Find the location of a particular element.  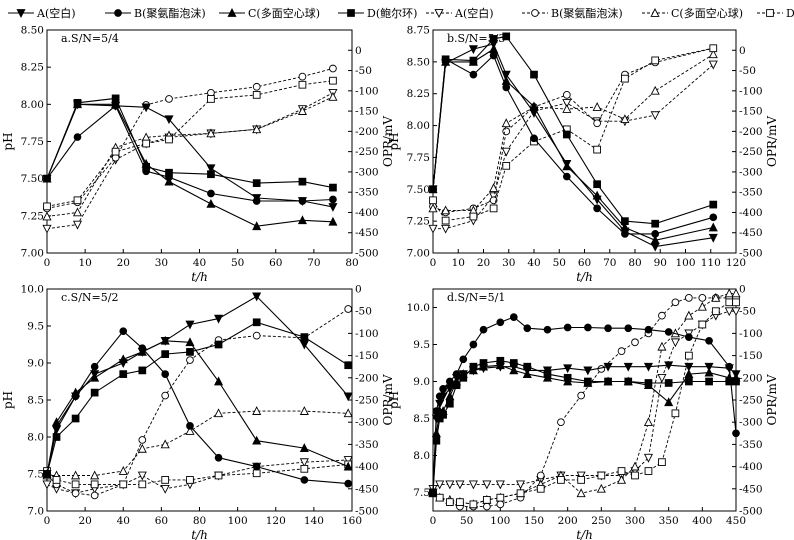

x-tick-label: 80 is located at coordinates (351, 263).